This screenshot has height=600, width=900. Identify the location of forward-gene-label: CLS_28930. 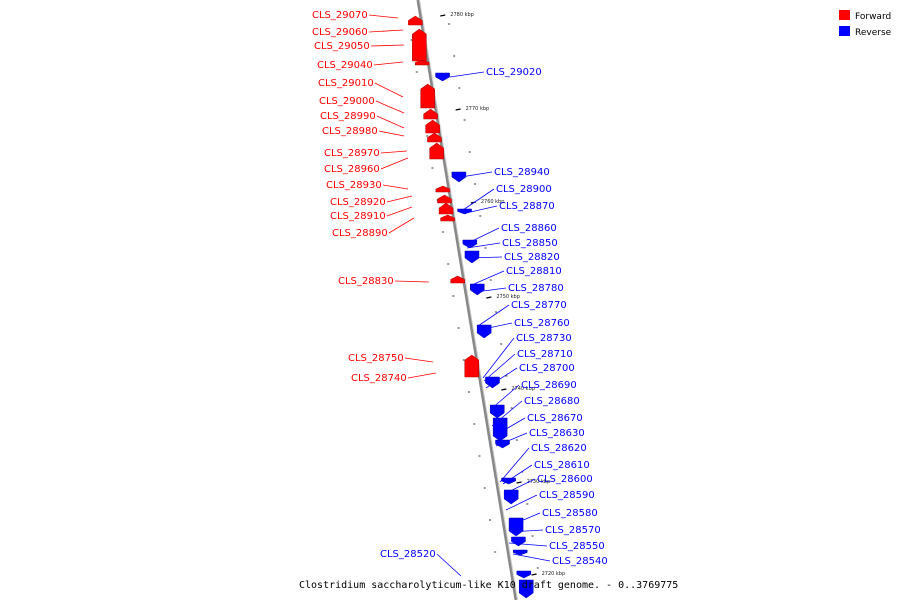
(354, 185).